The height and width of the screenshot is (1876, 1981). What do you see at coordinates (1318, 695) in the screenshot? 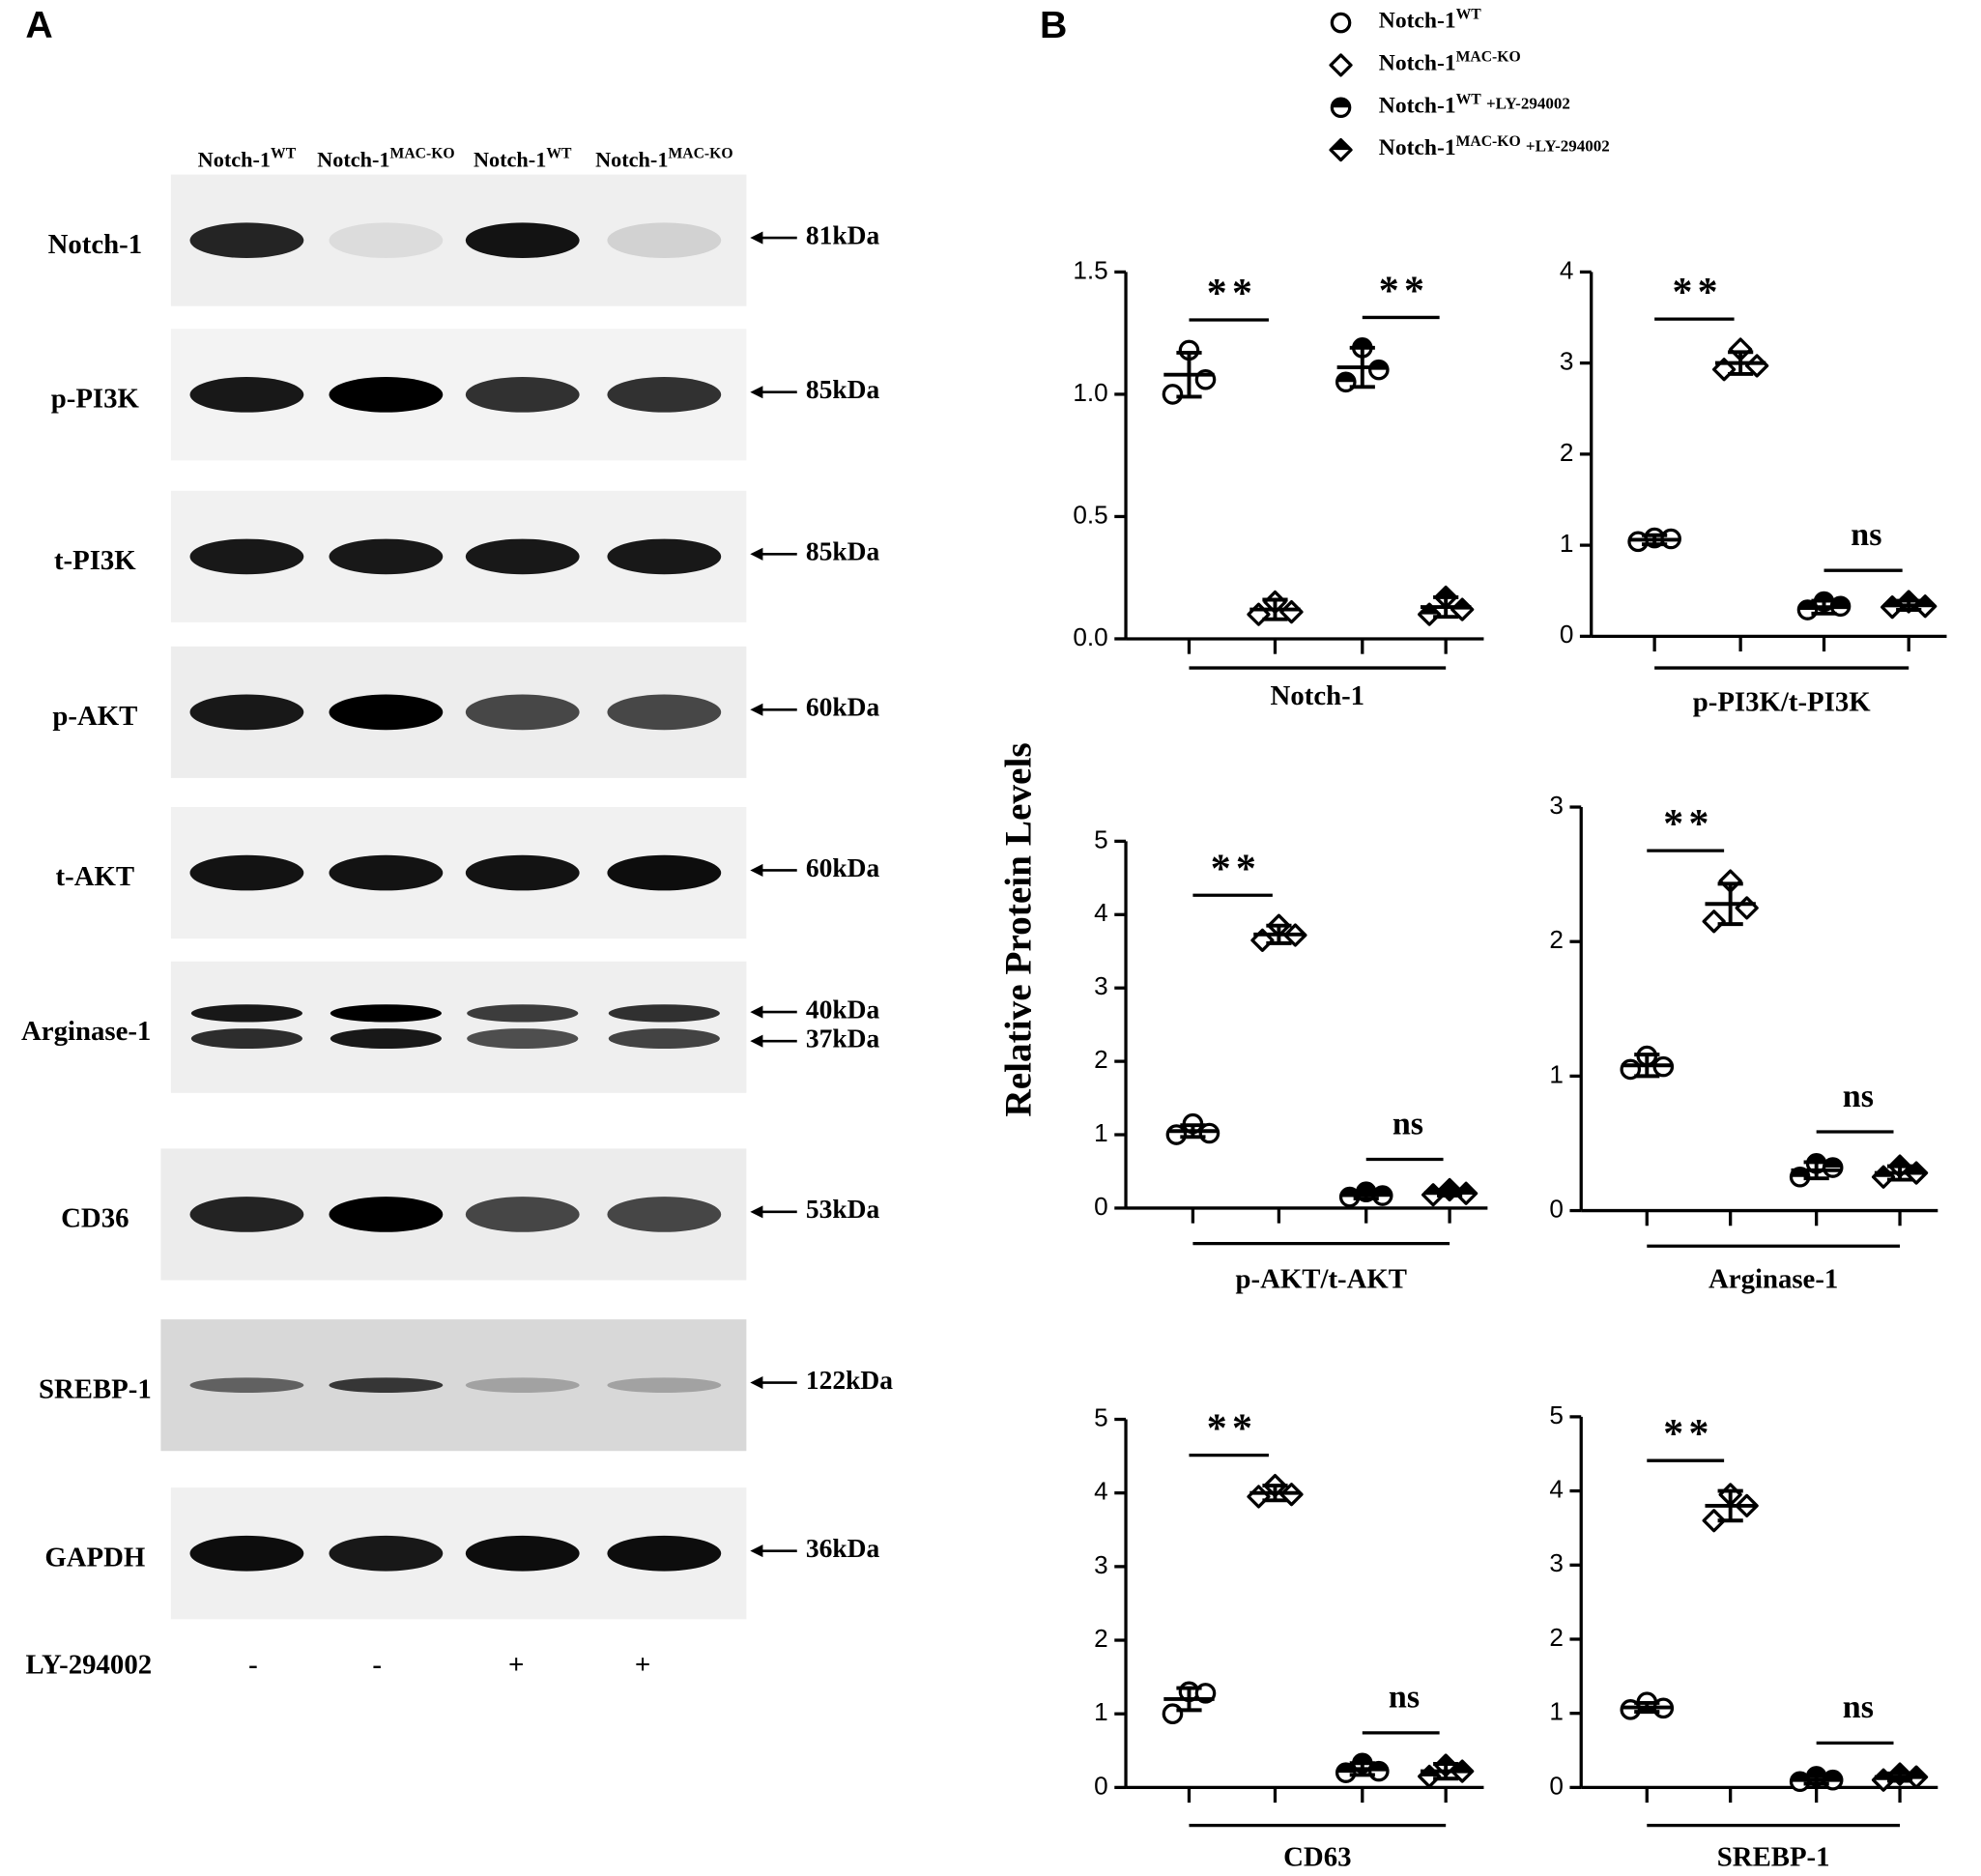
I see `chart-title: Notch-1` at bounding box center [1318, 695].